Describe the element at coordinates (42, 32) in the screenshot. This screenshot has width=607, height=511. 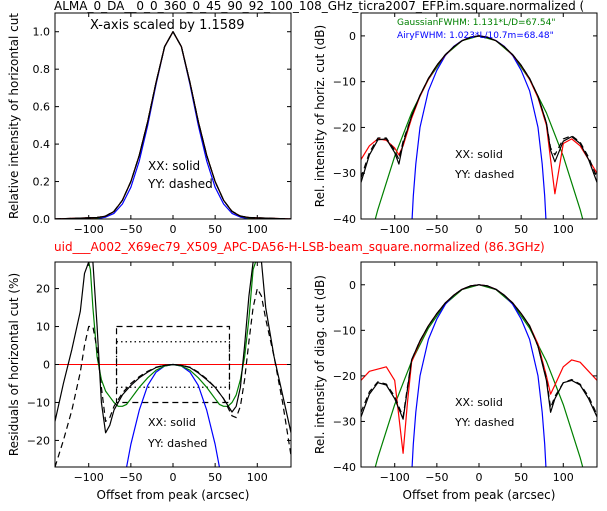
I see `y-tick-label: 1.0` at that location.